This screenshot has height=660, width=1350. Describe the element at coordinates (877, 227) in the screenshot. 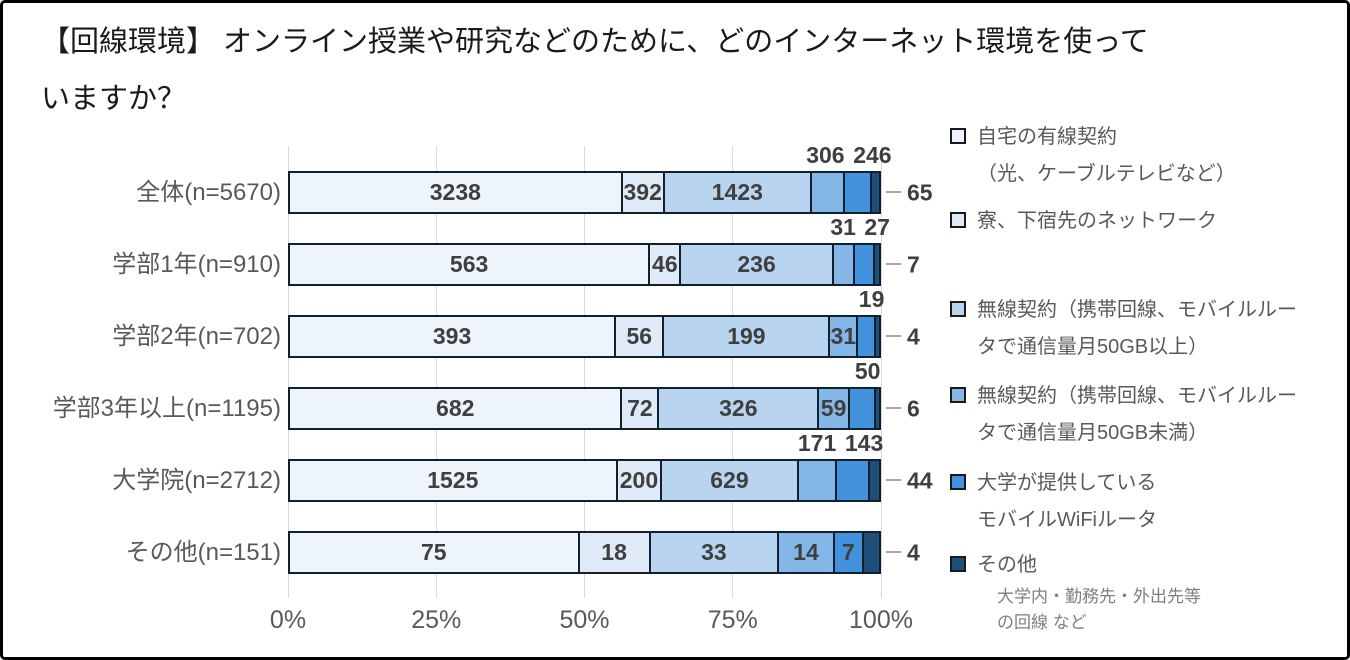

I see `above-label: 27` at that location.